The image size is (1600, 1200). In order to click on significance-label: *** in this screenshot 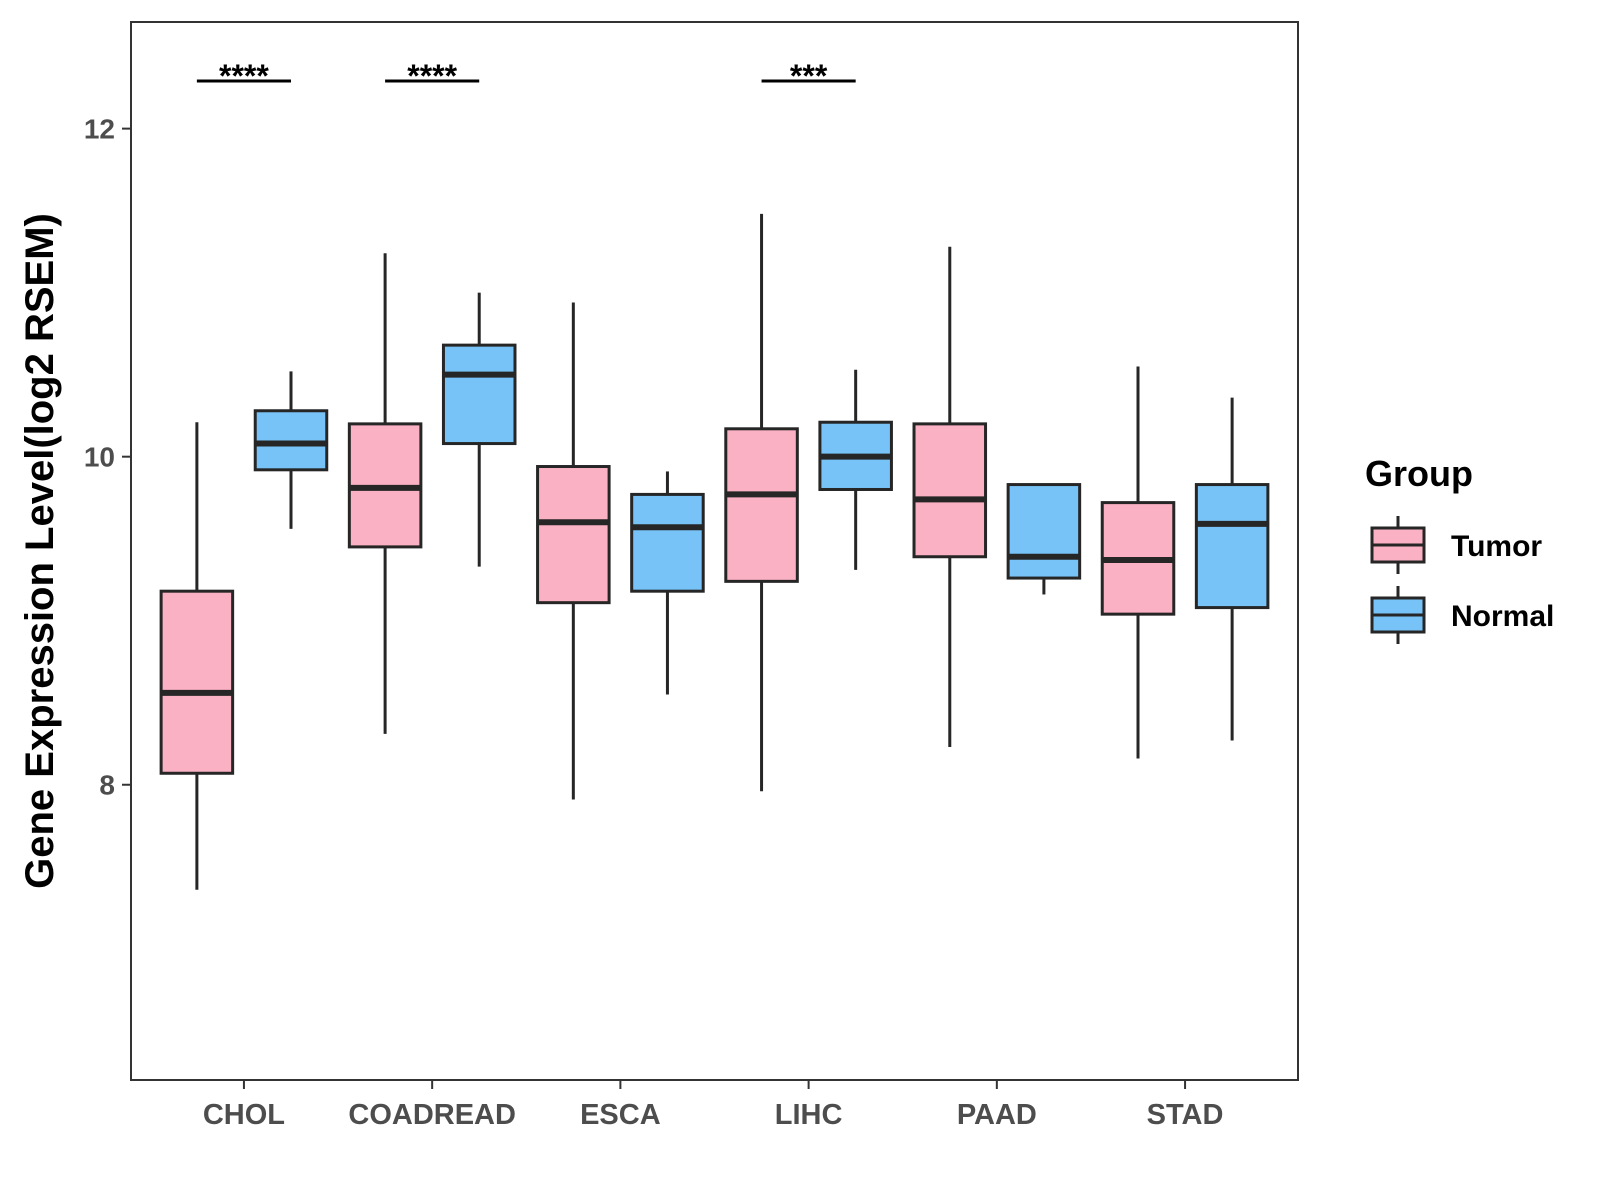, I will do `click(809, 76)`.